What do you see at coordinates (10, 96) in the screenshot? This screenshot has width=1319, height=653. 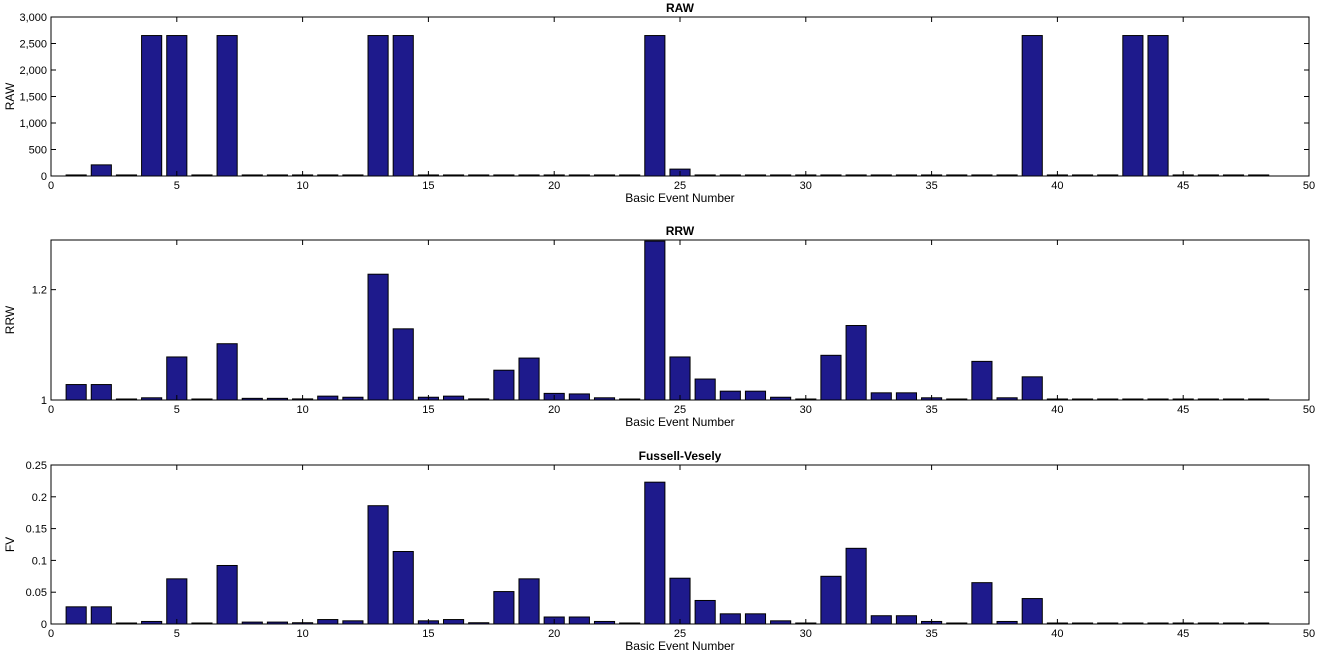 I see `y-axis-label: RAW` at bounding box center [10, 96].